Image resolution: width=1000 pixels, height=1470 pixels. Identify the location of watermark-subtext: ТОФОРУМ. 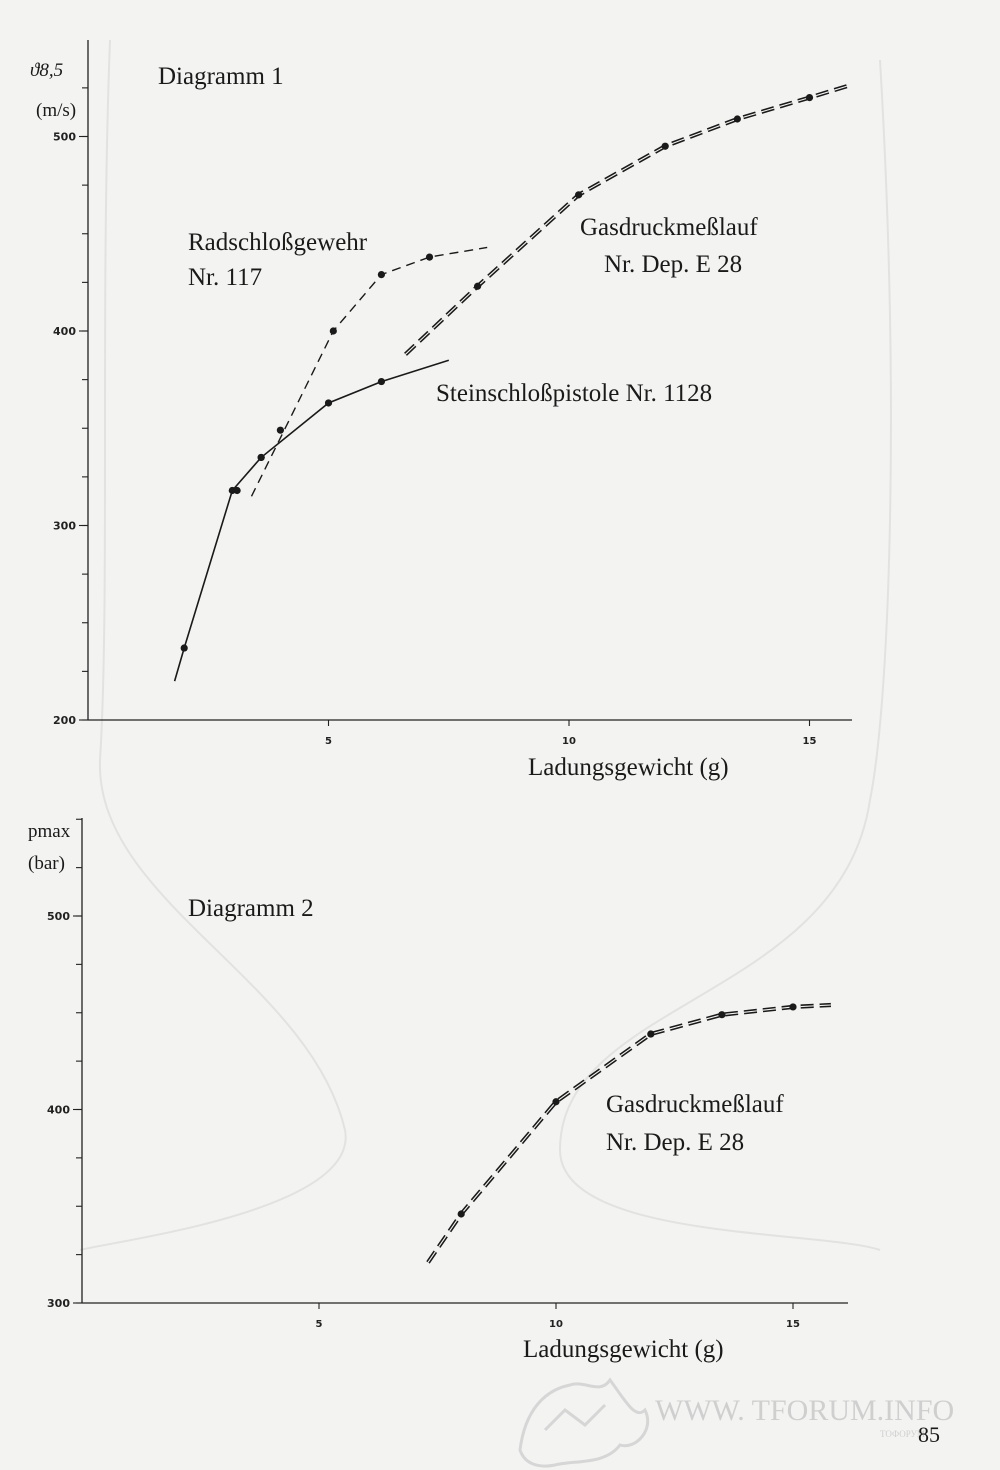
(902, 1434).